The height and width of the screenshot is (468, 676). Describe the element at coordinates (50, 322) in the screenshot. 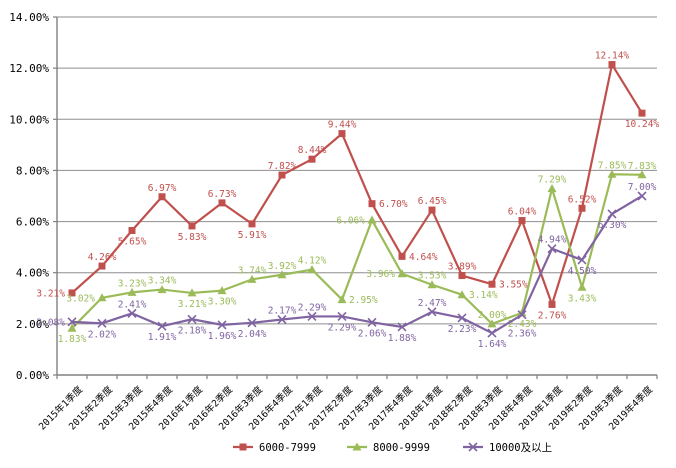

I see `data-label: 2.08%` at that location.